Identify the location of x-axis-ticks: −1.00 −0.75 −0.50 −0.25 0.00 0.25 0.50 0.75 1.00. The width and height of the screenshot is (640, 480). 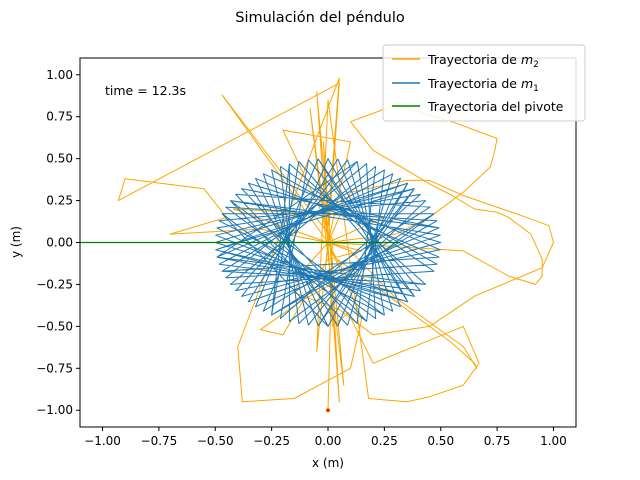
(325, 437).